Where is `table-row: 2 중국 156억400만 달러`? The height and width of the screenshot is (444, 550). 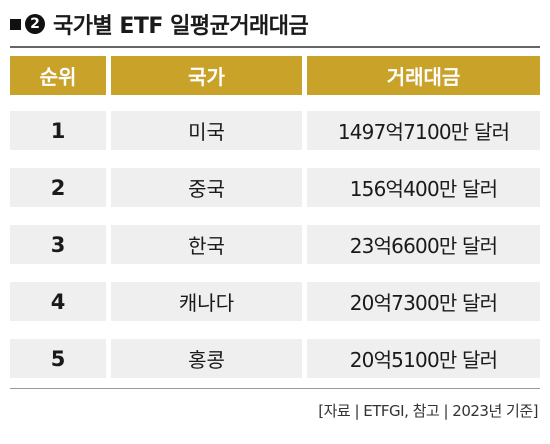
table-row: 2 중국 156억400만 달러 is located at coordinates (275, 187).